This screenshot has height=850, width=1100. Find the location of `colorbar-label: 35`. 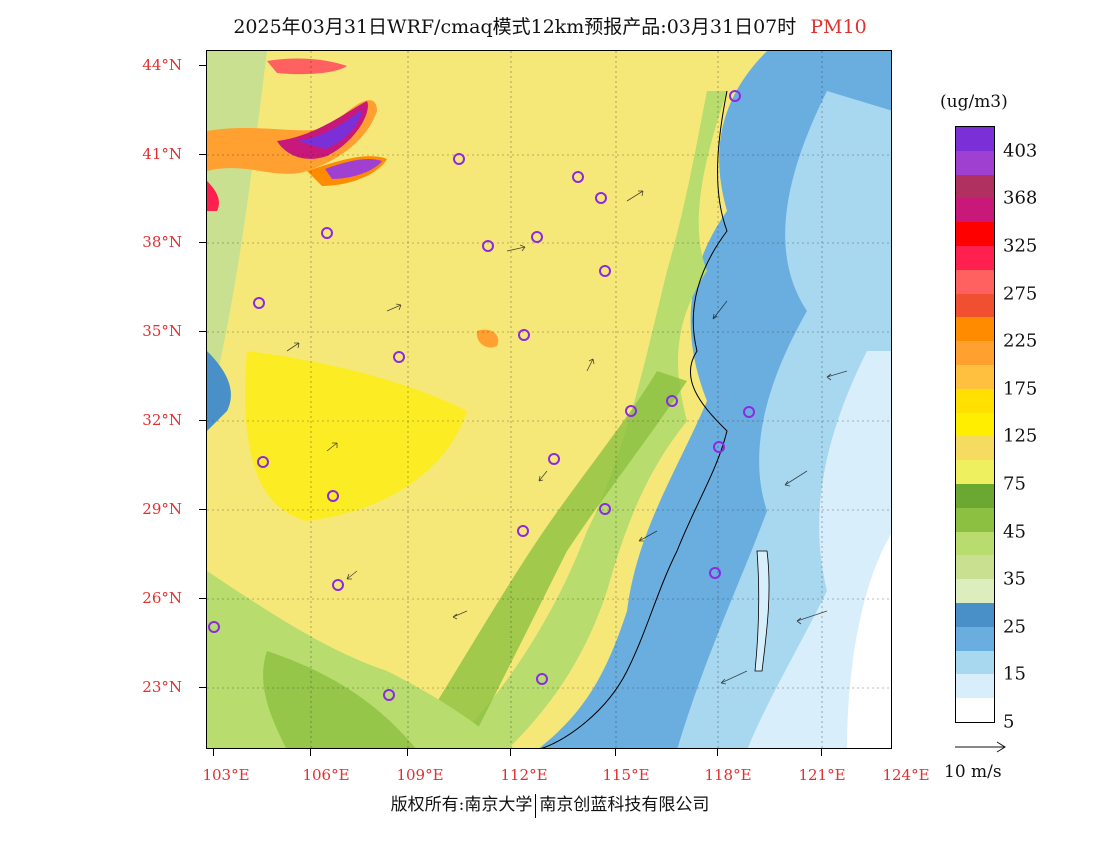

colorbar-label: 35 is located at coordinates (1014, 579).